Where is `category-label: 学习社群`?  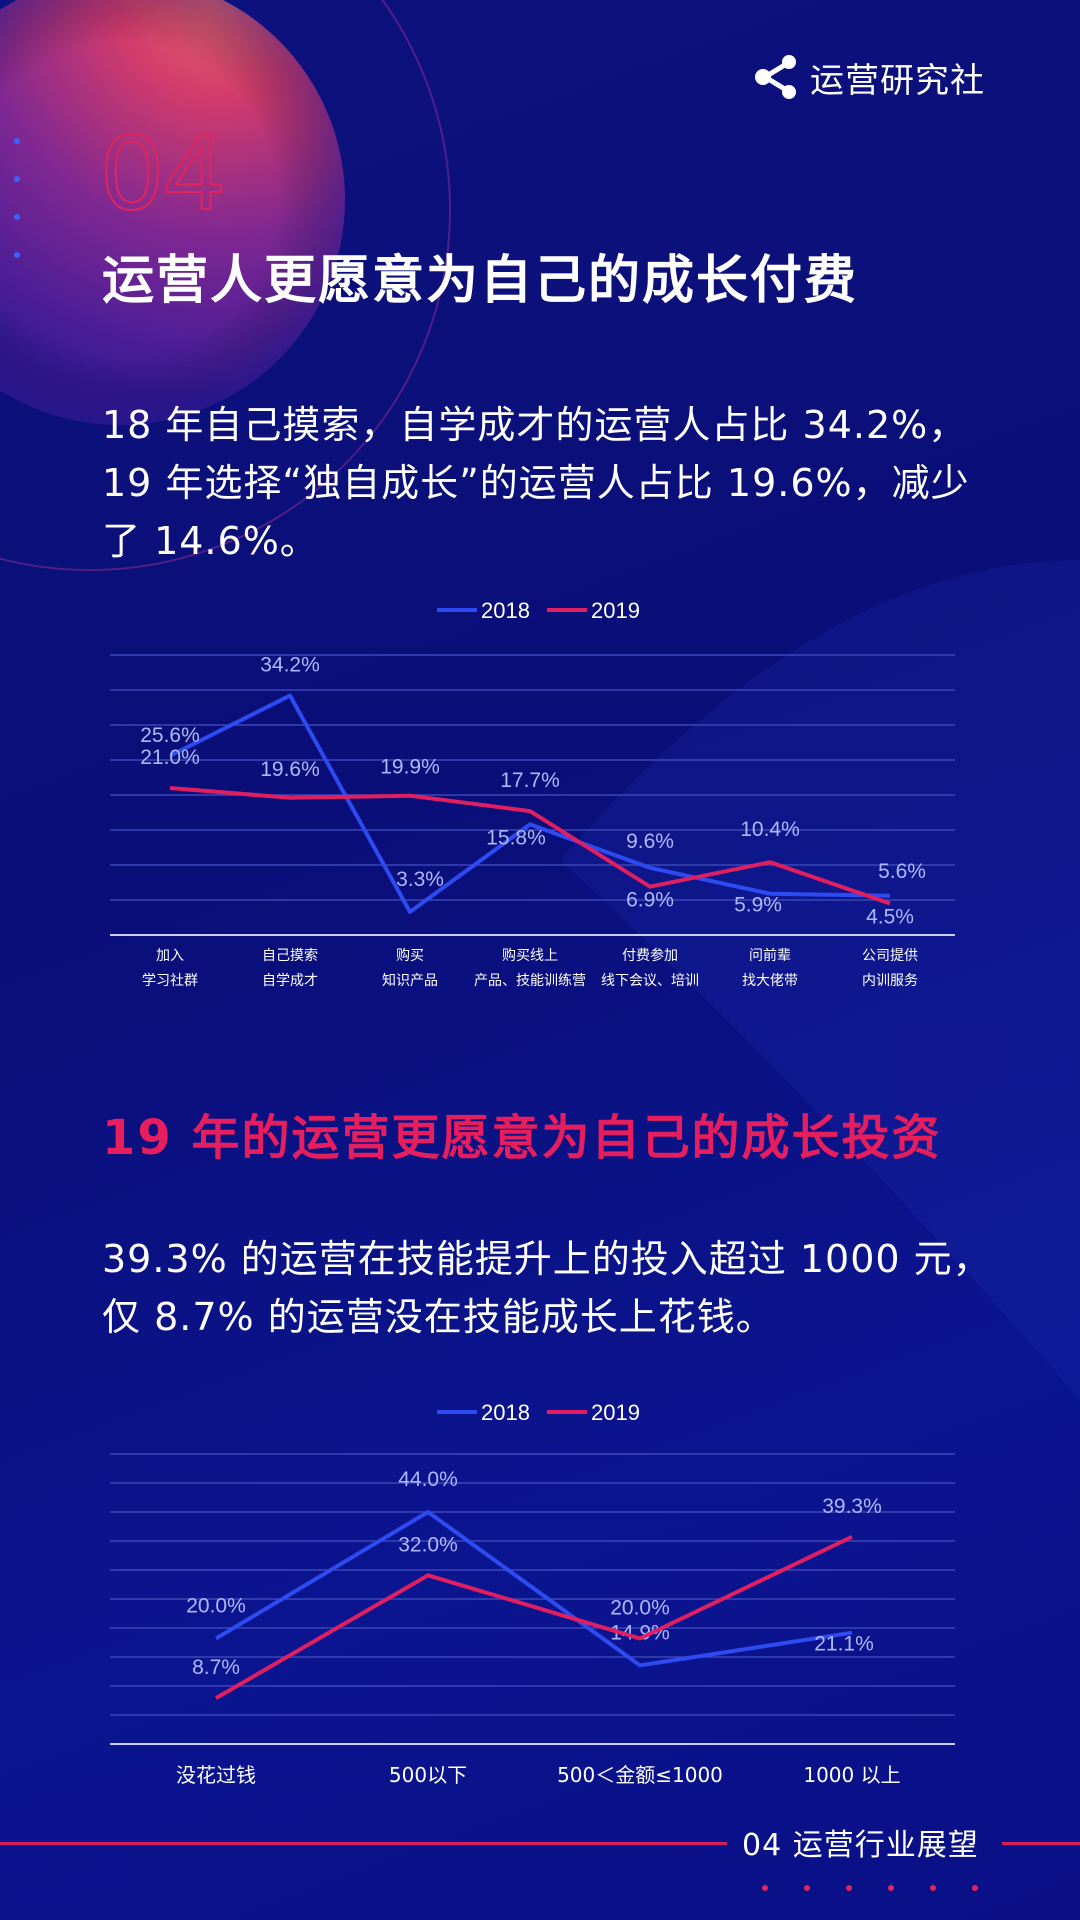
category-label: 学习社群 is located at coordinates (170, 981).